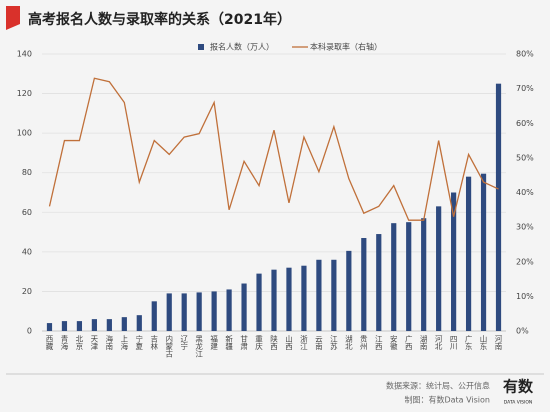 This screenshot has width=550, height=412. What do you see at coordinates (27, 251) in the screenshot?
I see `y-tick-label: 40` at bounding box center [27, 251].